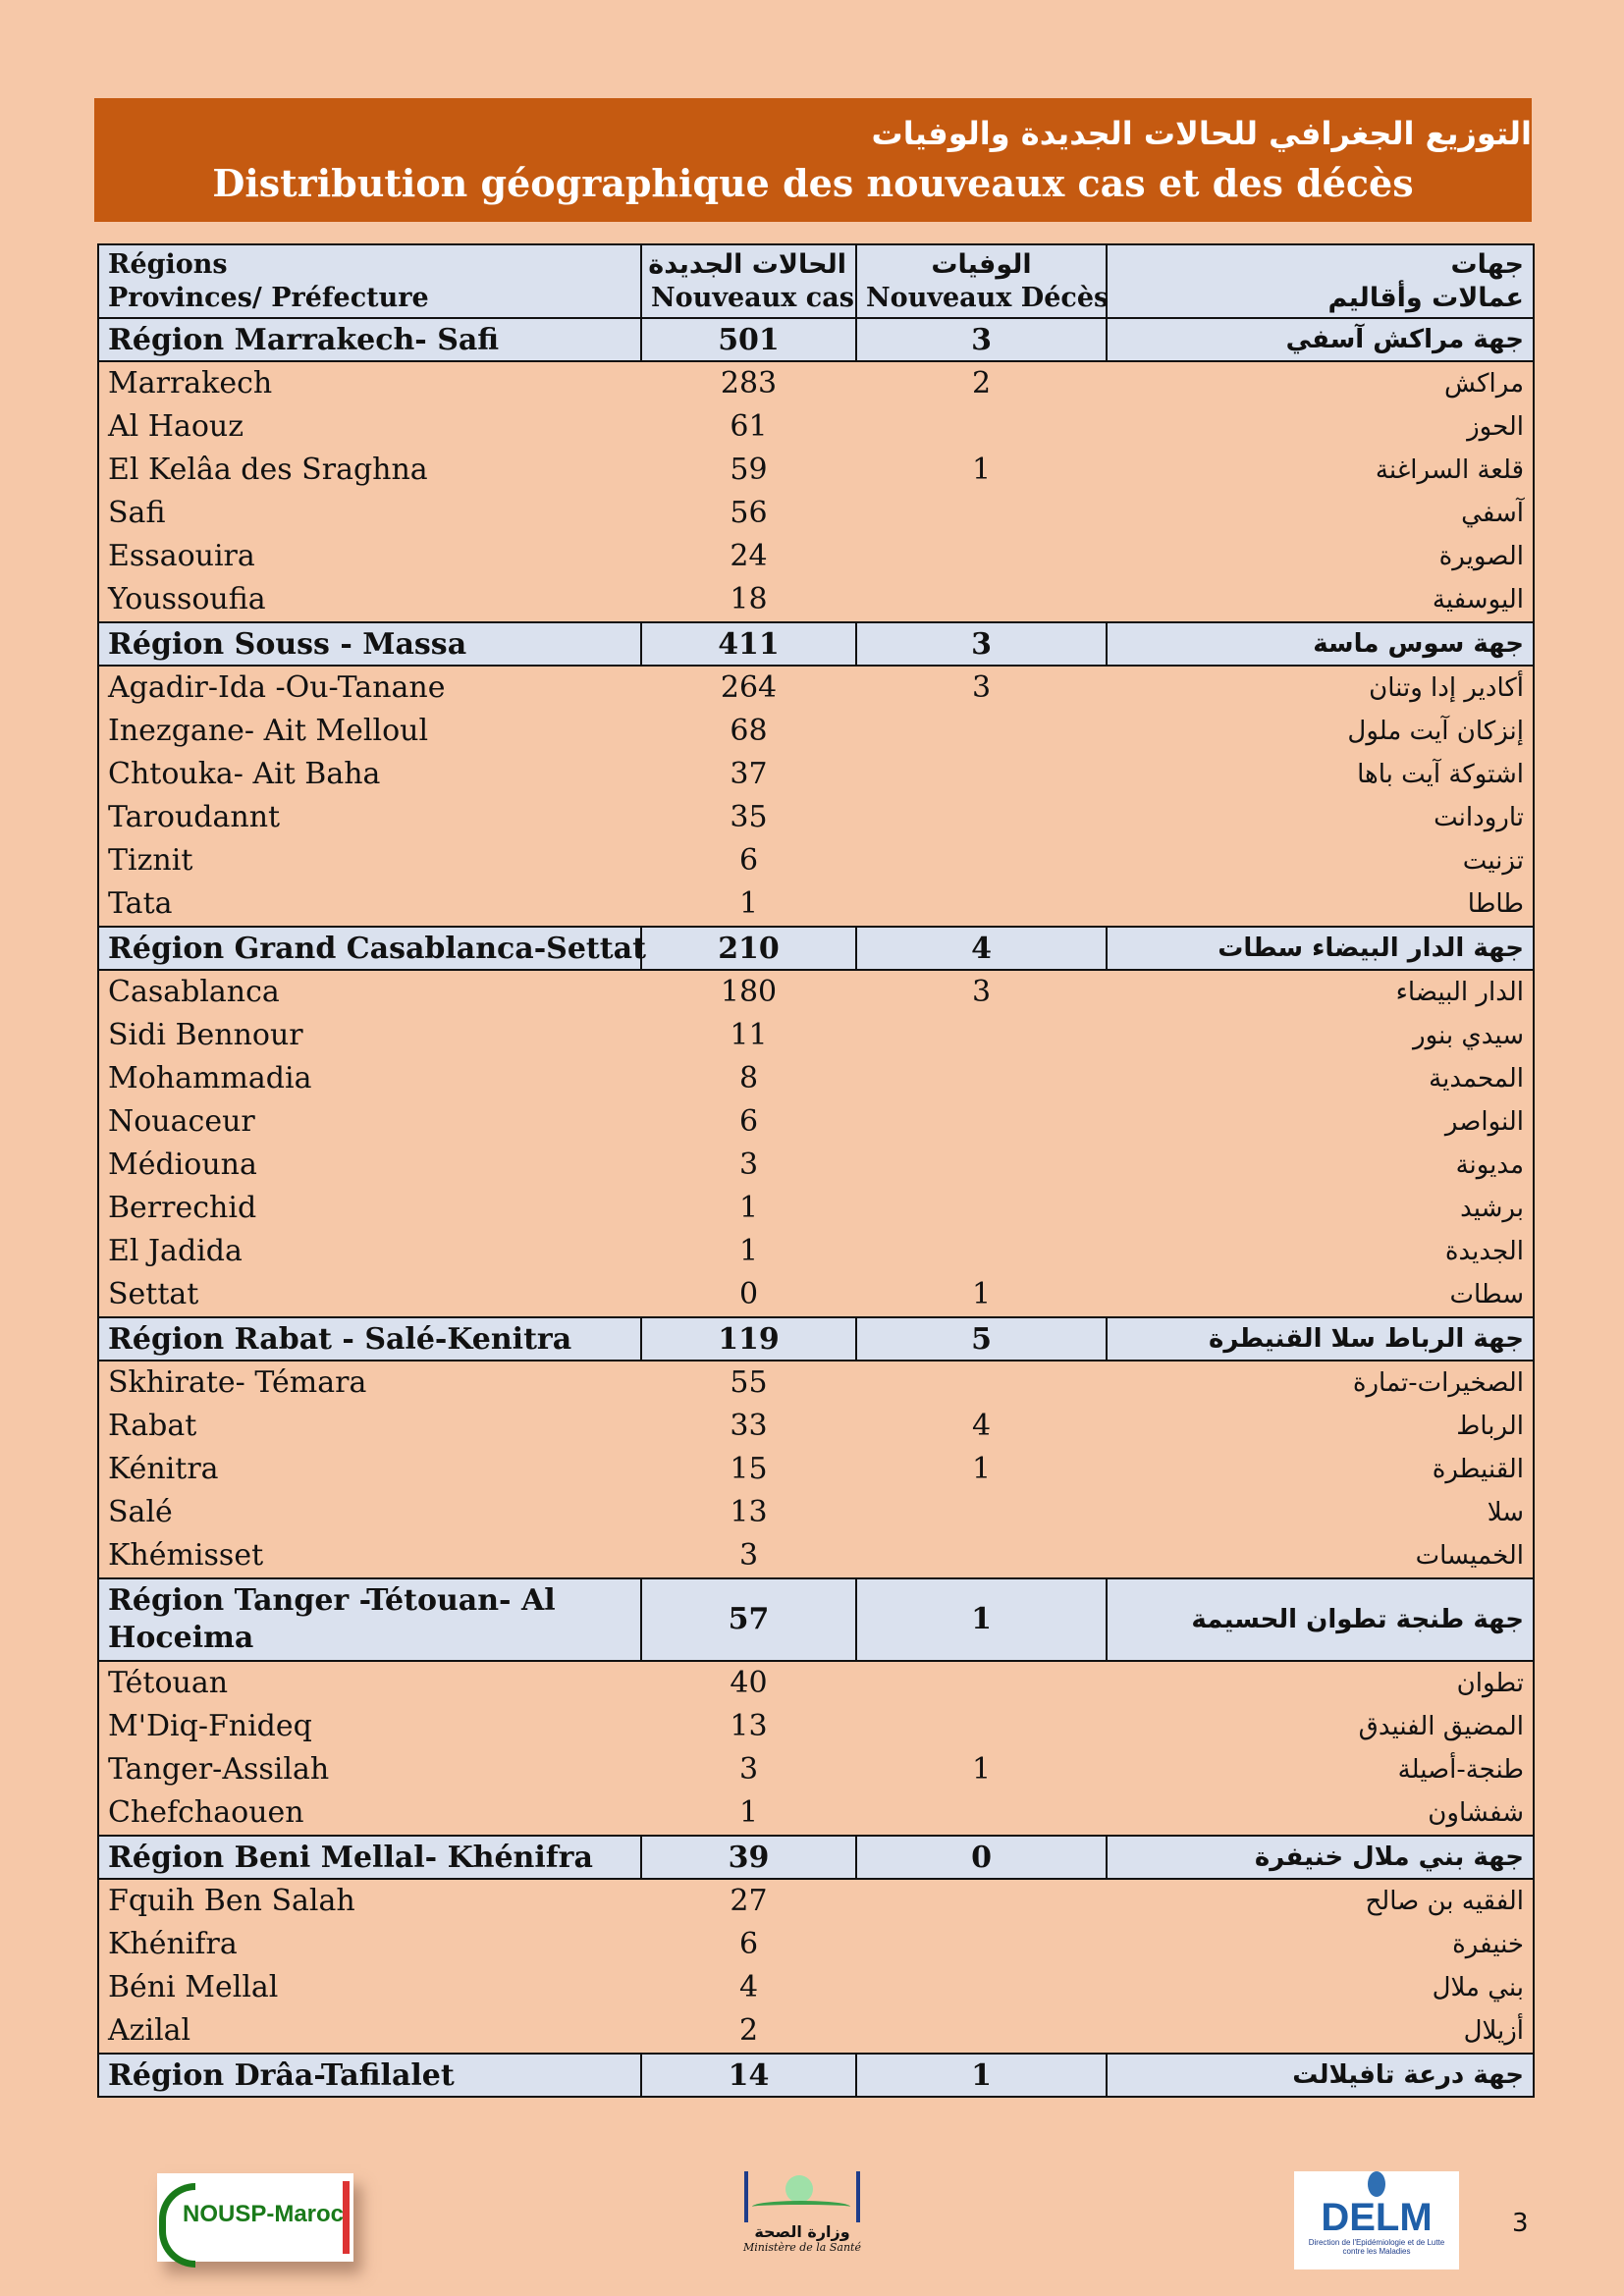 The height and width of the screenshot is (2296, 1624). Describe the element at coordinates (369, 732) in the screenshot. I see `province-name: Inezgane- Ait Melloul` at that location.